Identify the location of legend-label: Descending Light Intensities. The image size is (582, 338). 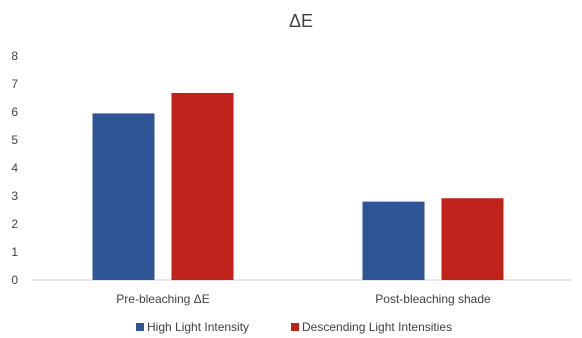
(377, 327).